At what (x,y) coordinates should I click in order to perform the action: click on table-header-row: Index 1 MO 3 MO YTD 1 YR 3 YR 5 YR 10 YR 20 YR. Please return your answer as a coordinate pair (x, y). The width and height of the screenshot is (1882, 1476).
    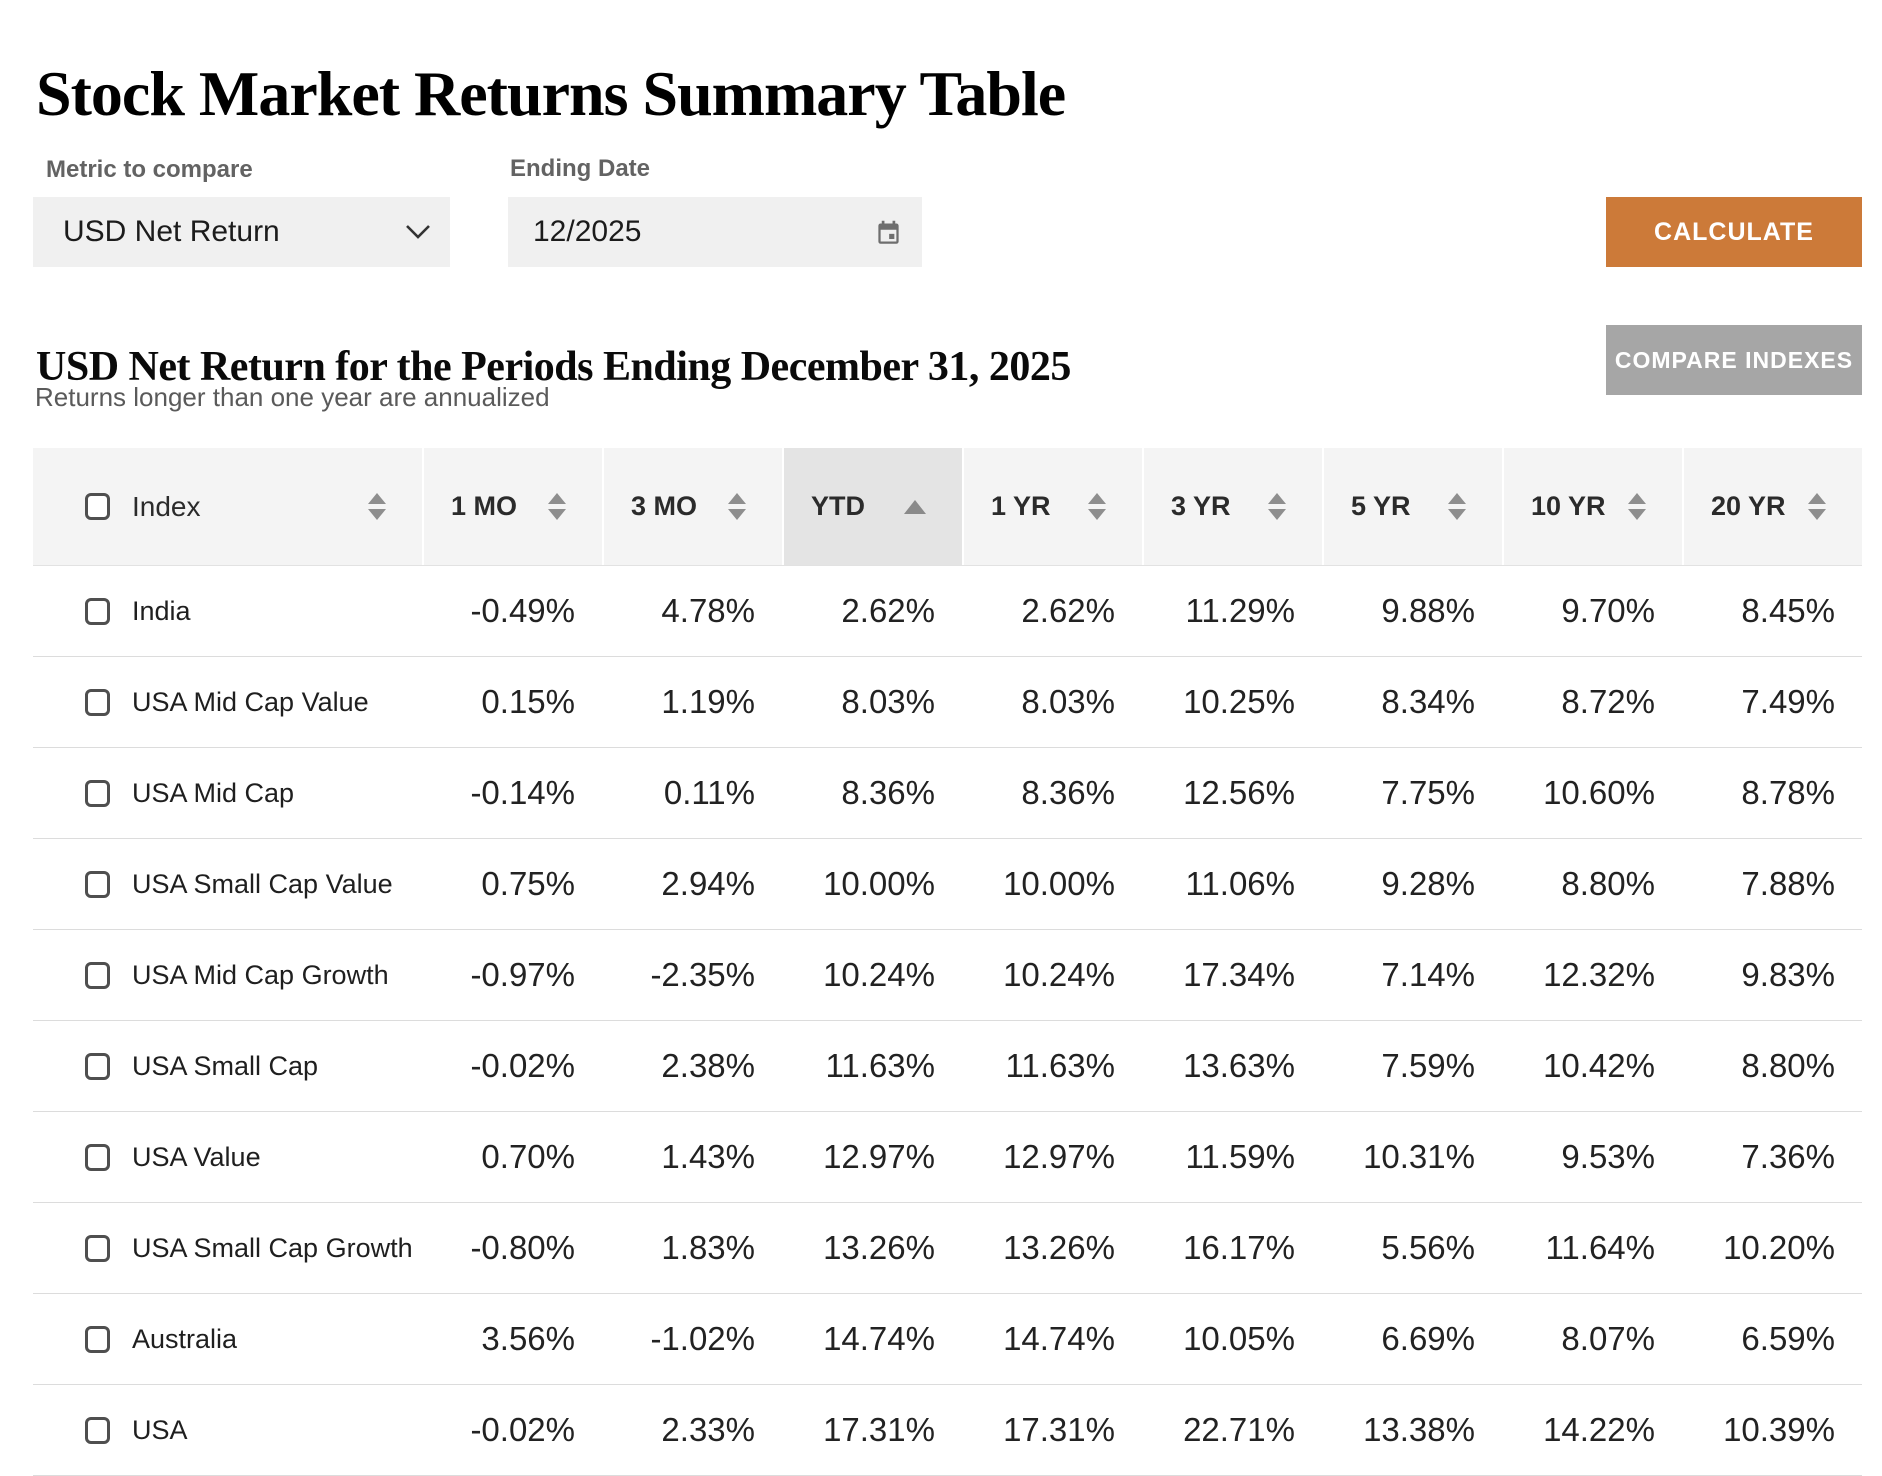
    Looking at the image, I should click on (947, 506).